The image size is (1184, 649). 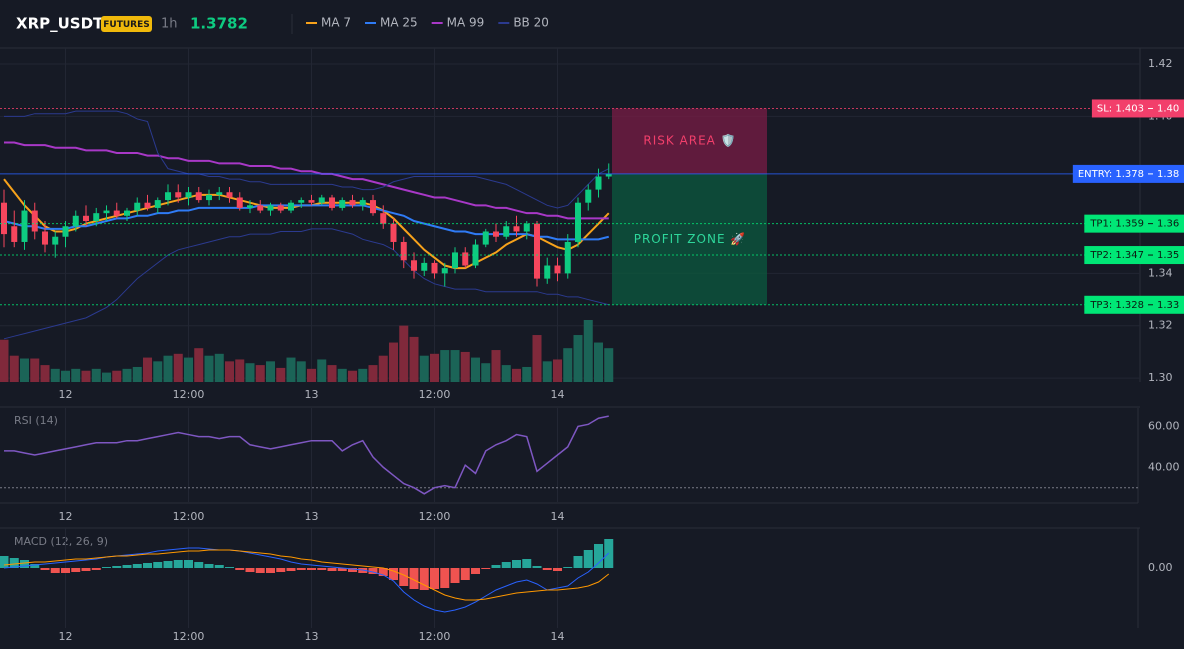 What do you see at coordinates (1160, 377) in the screenshot?
I see `y-tick-label: 1.30` at bounding box center [1160, 377].